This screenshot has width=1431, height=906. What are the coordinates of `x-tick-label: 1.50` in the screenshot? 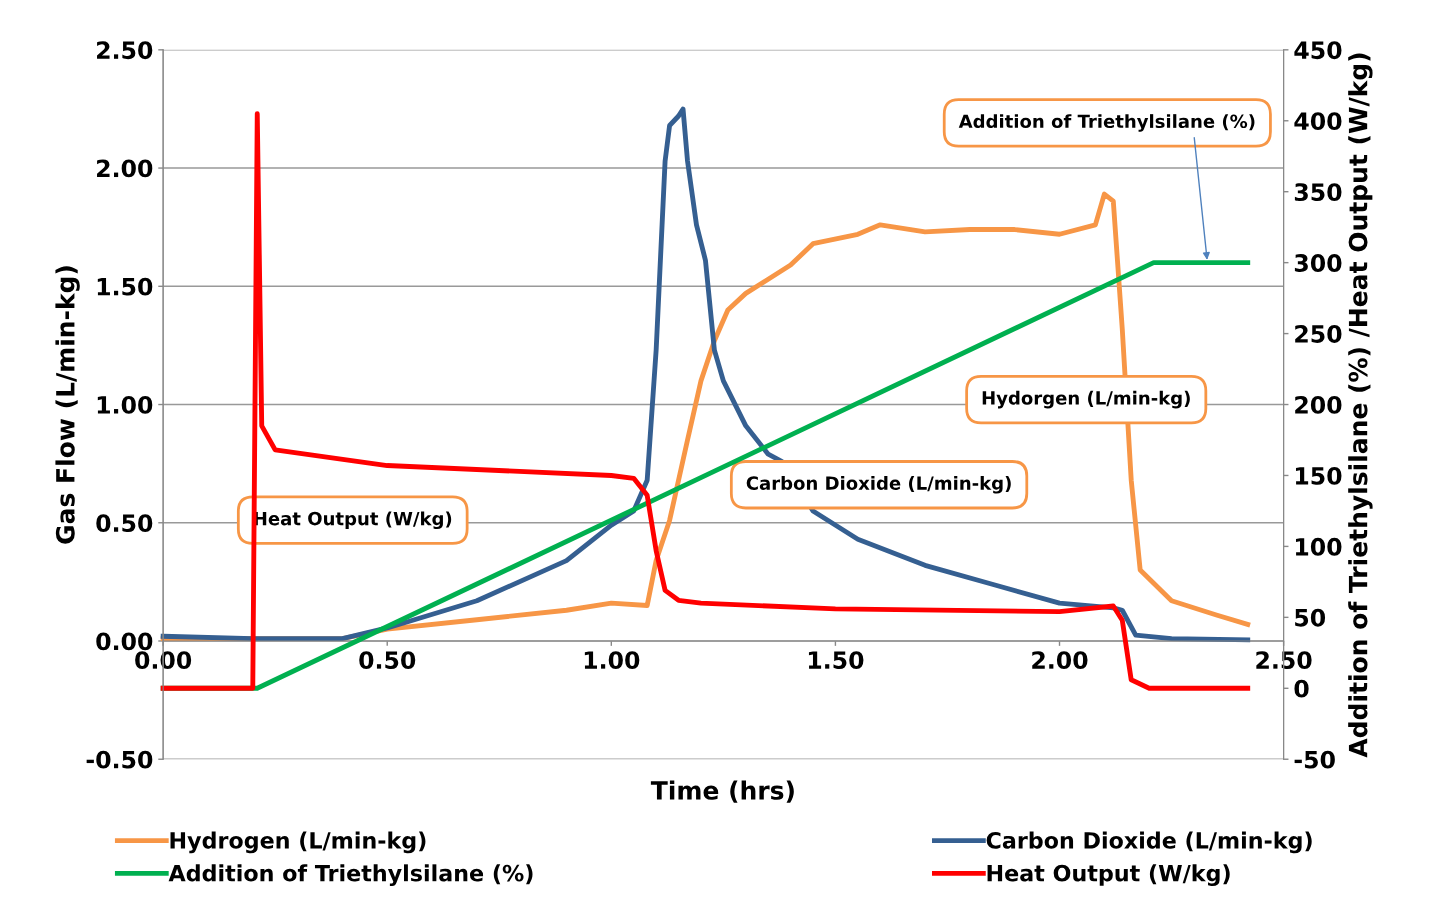 It's located at (836, 660).